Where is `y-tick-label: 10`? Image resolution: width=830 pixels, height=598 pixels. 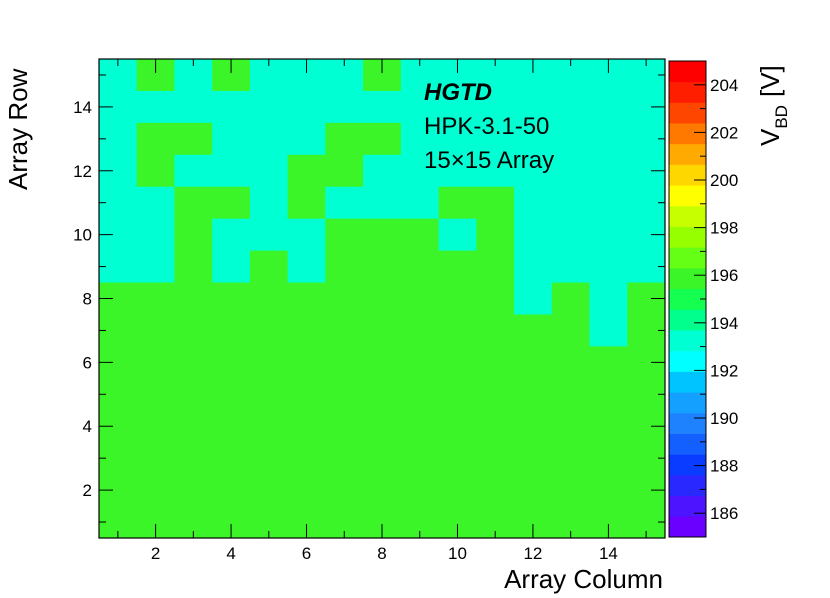 y-tick-label: 10 is located at coordinates (82, 235).